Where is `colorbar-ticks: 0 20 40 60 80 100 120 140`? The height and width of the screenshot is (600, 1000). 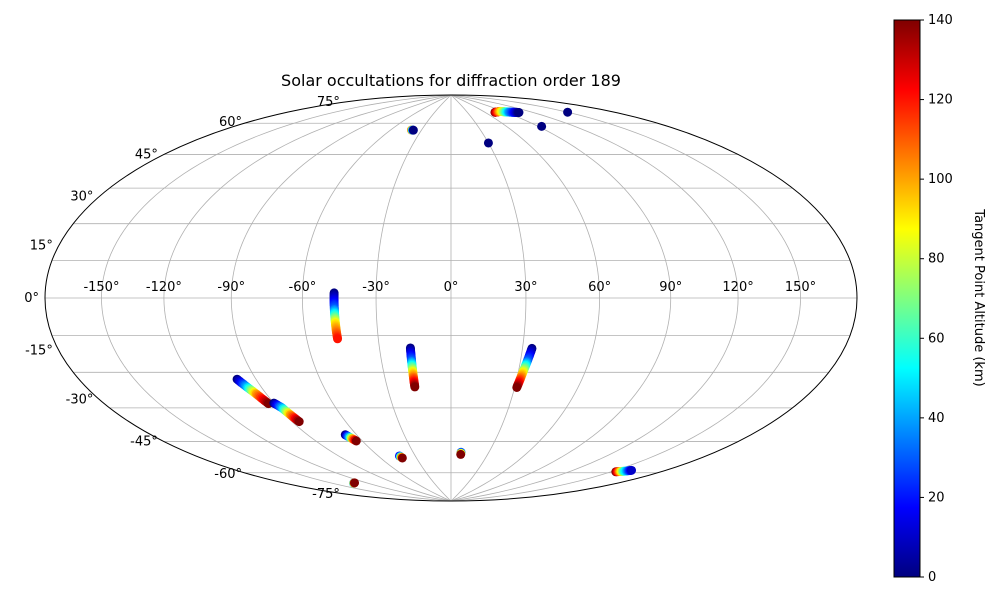 colorbar-ticks: 0 20 40 60 80 100 120 140 is located at coordinates (936, 299).